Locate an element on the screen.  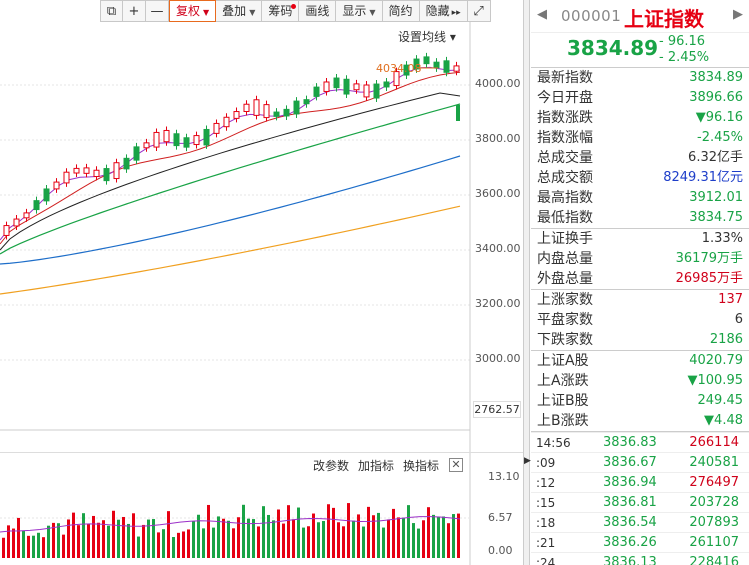
ma120-line is located at coordinates (230, 250).